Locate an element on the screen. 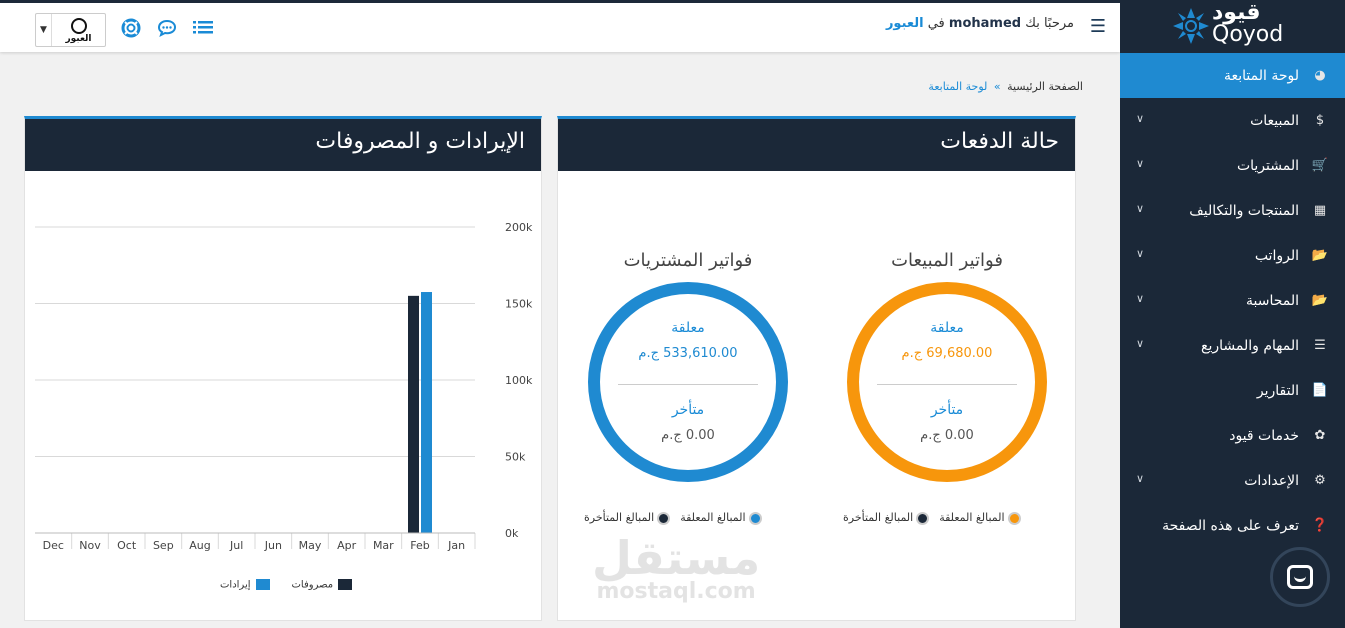 The width and height of the screenshot is (1345, 628). welcome-in: في is located at coordinates (936, 23).